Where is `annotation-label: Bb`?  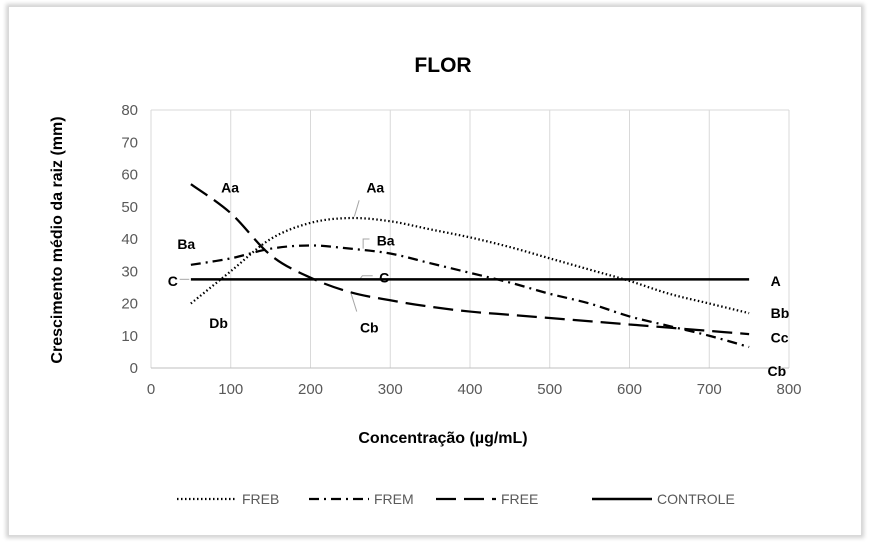 annotation-label: Bb is located at coordinates (780, 313).